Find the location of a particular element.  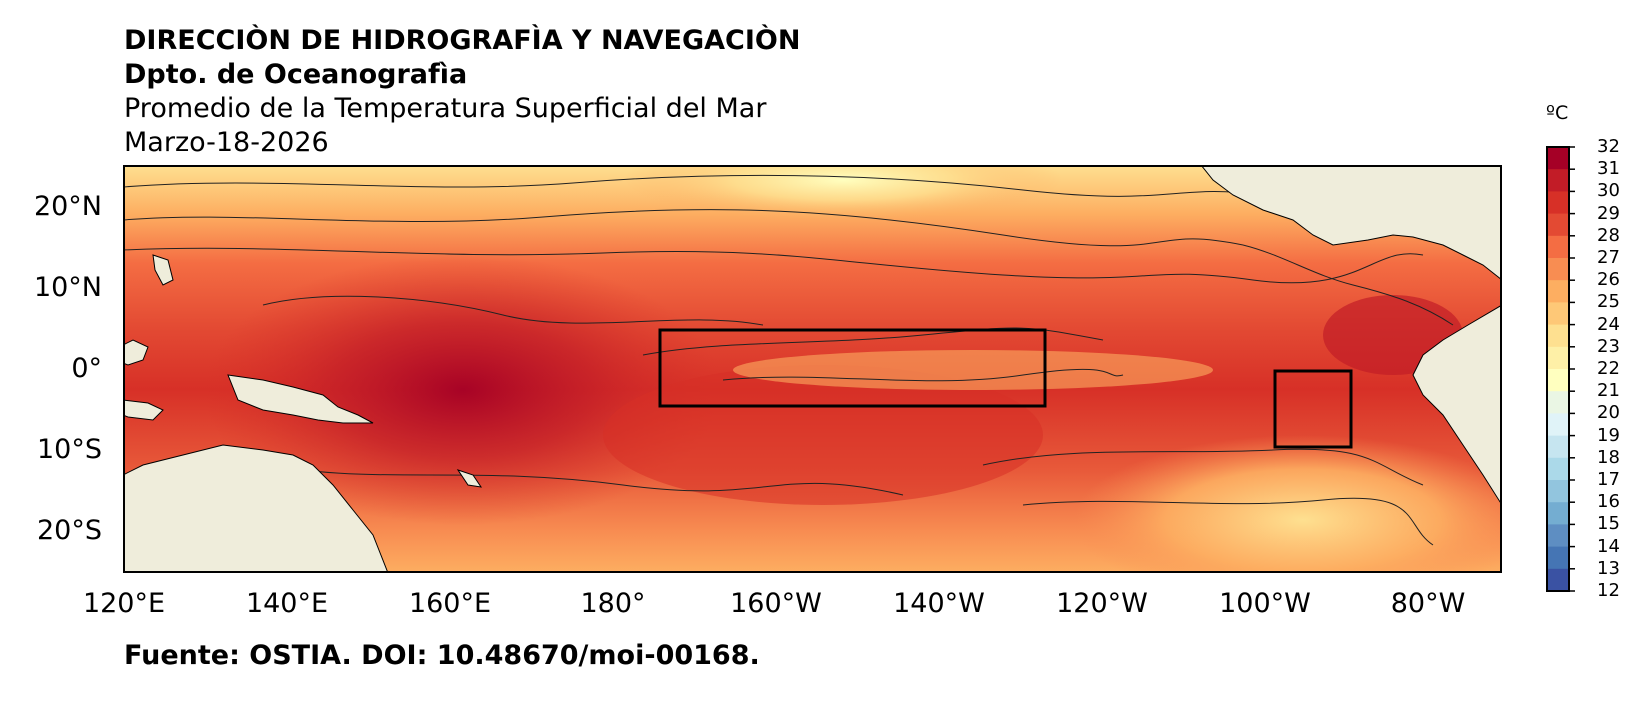

north-cool-zone is located at coordinates (843, 192).